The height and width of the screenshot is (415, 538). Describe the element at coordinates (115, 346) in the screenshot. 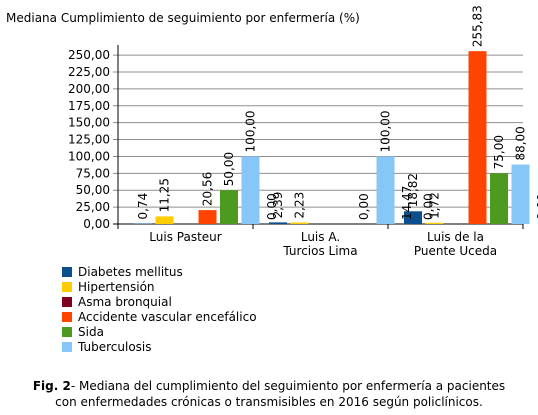

I see `legend-label: Tuberculosis` at that location.